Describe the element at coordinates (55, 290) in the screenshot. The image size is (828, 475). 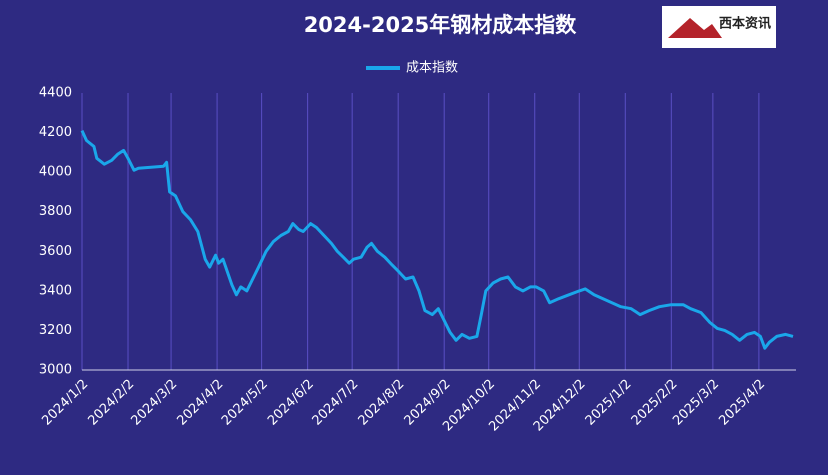
I see `y-tick-label: 3400` at that location.